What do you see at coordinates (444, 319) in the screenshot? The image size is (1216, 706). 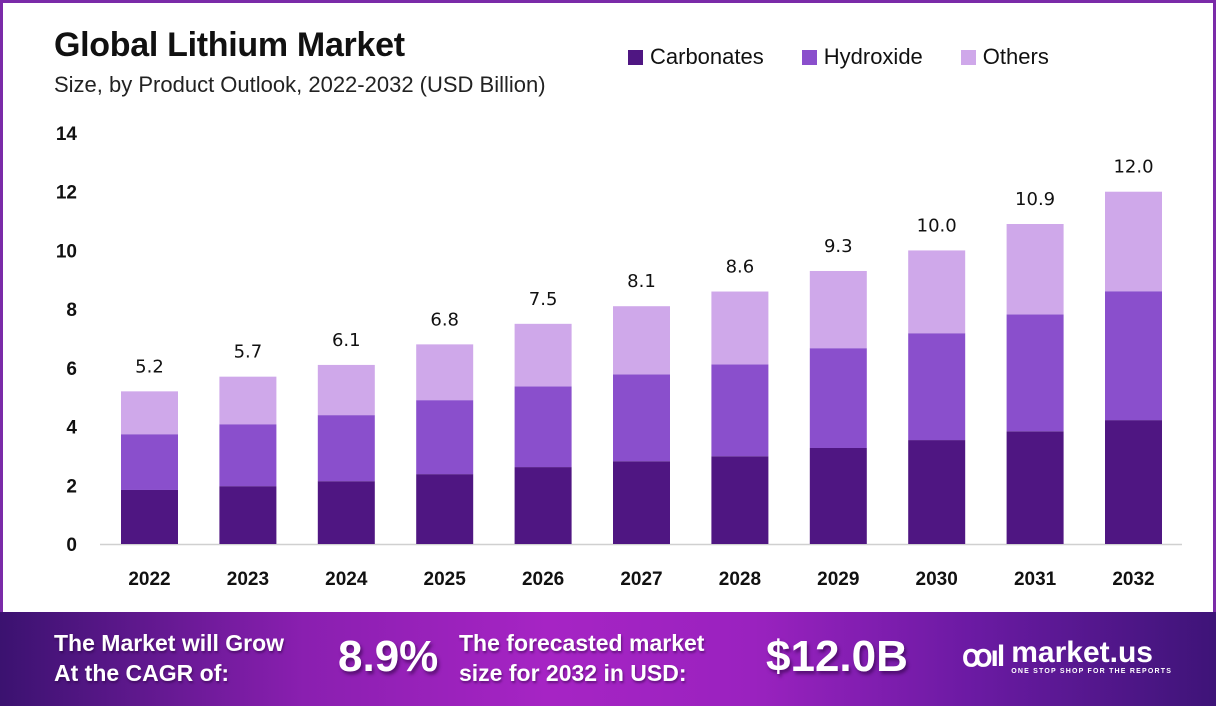 I see `bar-total-label: 6.8` at bounding box center [444, 319].